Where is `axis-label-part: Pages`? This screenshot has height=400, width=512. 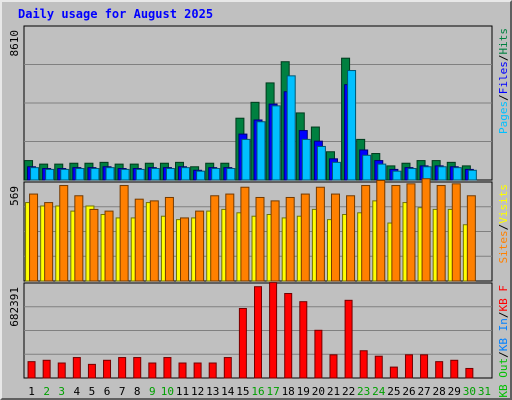
axis-label-part: Pages is located at coordinates (503, 117).